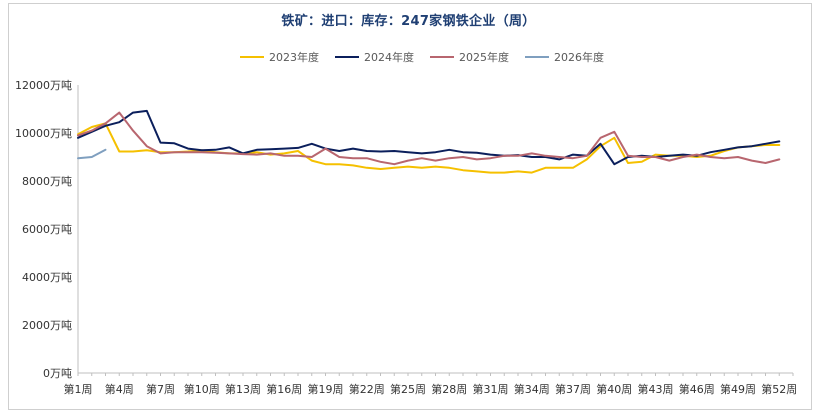 The height and width of the screenshot is (417, 817). What do you see at coordinates (779, 389) in the screenshot?
I see `x-tick-label: 第52周` at bounding box center [779, 389].